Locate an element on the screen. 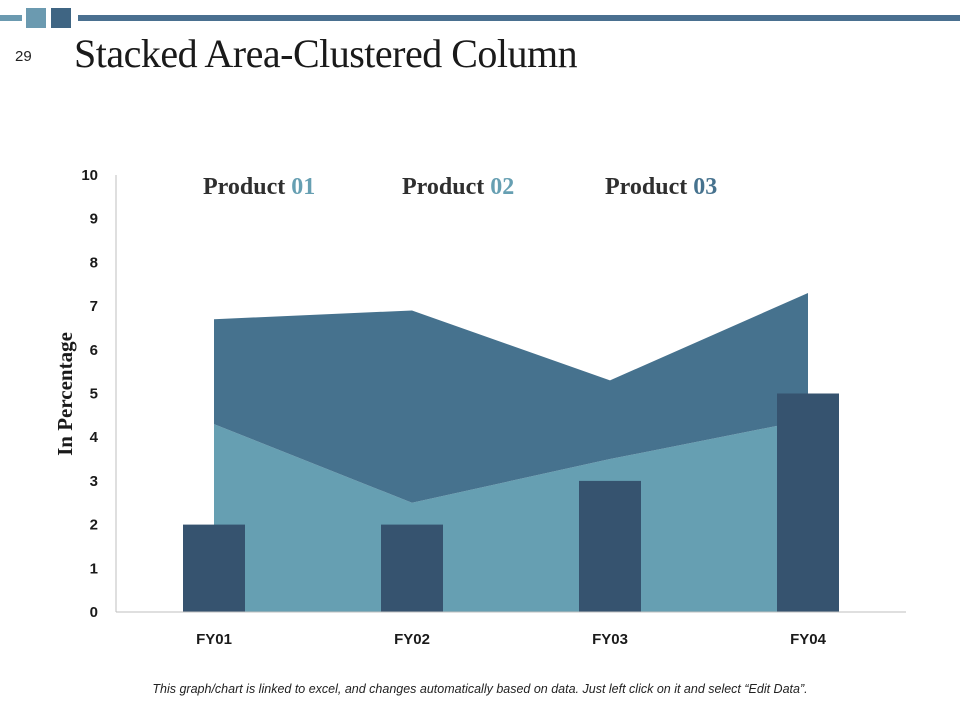 The width and height of the screenshot is (960, 720). x-tick-label: FY03 is located at coordinates (610, 639).